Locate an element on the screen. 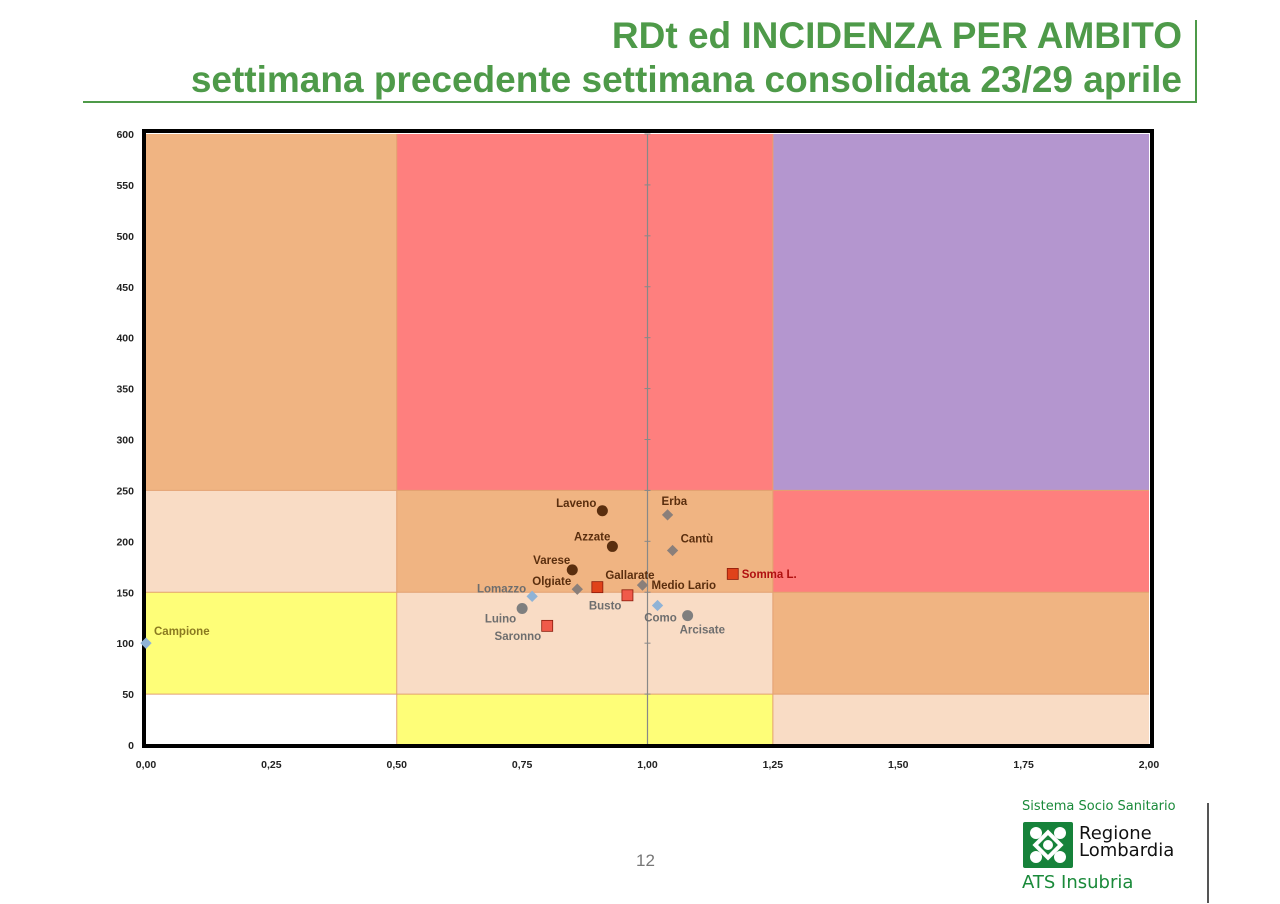 The height and width of the screenshot is (904, 1280). logo-system-label: Sistema Socio Sanitario is located at coordinates (1099, 806).